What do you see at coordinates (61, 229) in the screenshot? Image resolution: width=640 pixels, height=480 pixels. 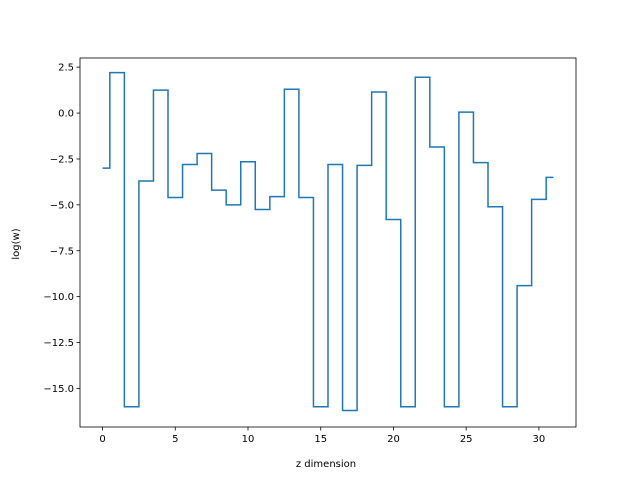 I see `y-axis-ticks: 2.5 0.0 −2.5 −5.0 −7.5 −10.0 −12.5 −15.0` at bounding box center [61, 229].